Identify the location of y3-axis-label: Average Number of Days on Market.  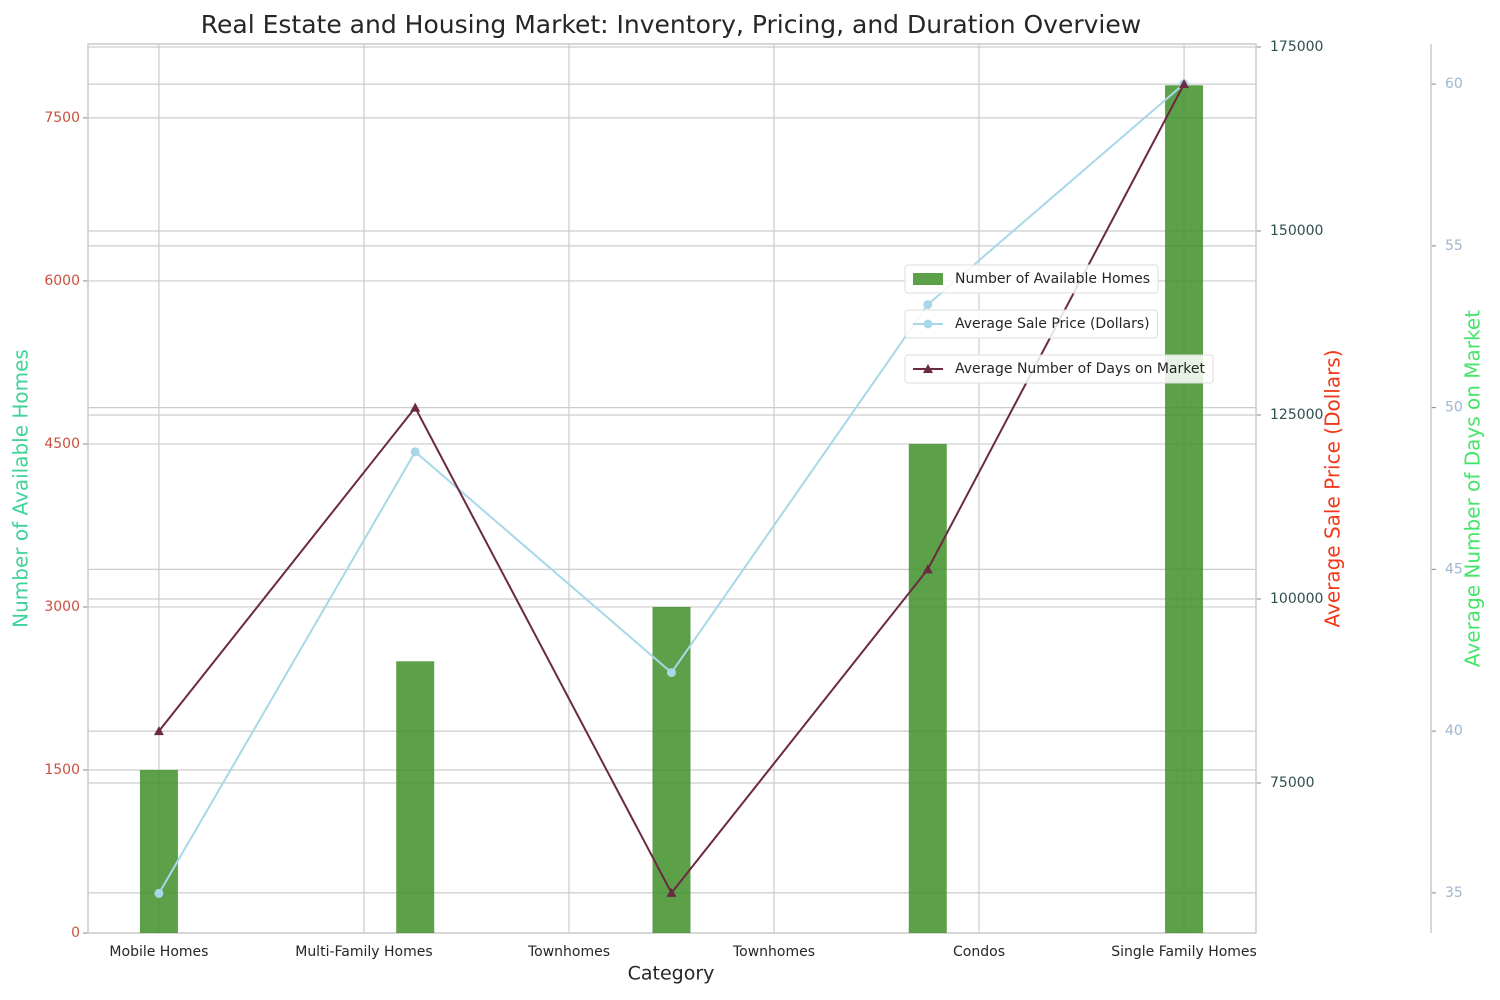
(1473, 488).